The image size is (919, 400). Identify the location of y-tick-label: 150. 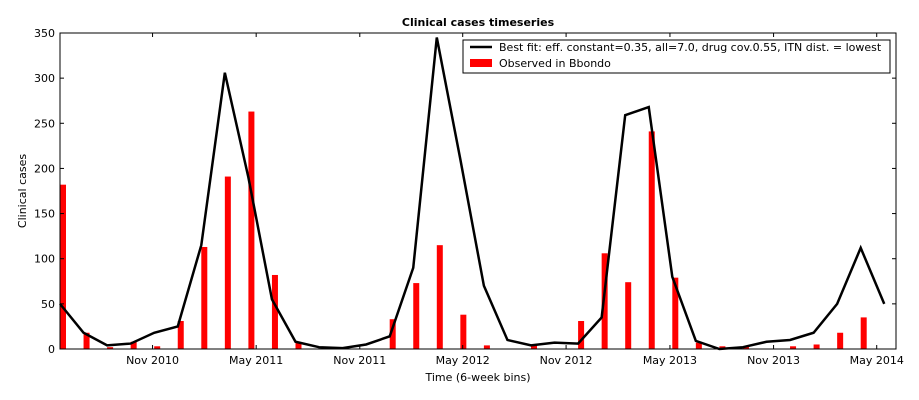
(44, 214).